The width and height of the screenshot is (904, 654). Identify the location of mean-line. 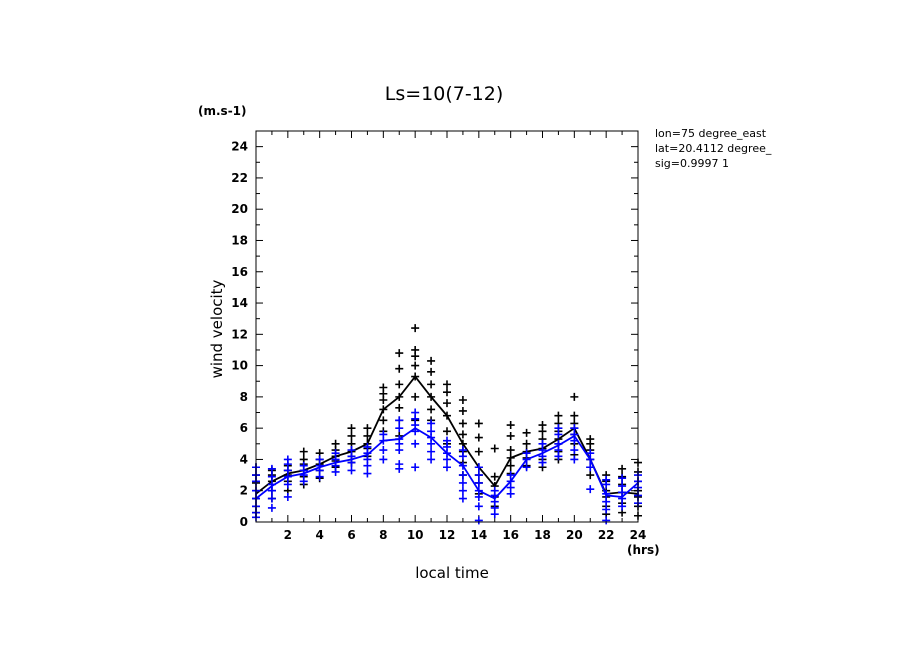
(447, 463).